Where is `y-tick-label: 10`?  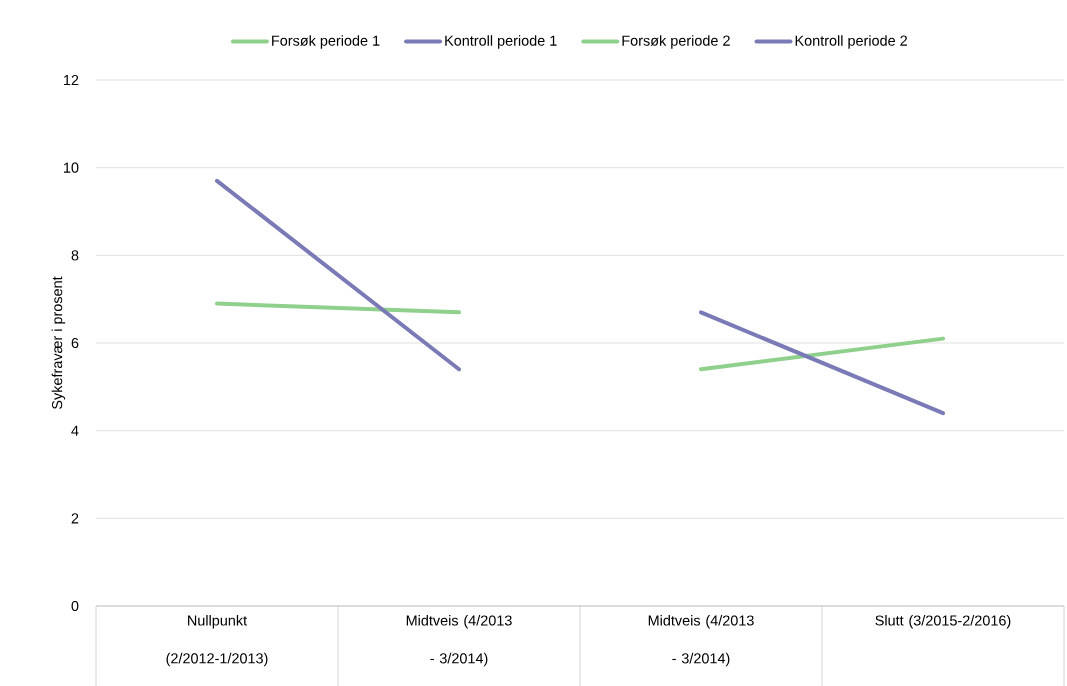 y-tick-label: 10 is located at coordinates (71, 167).